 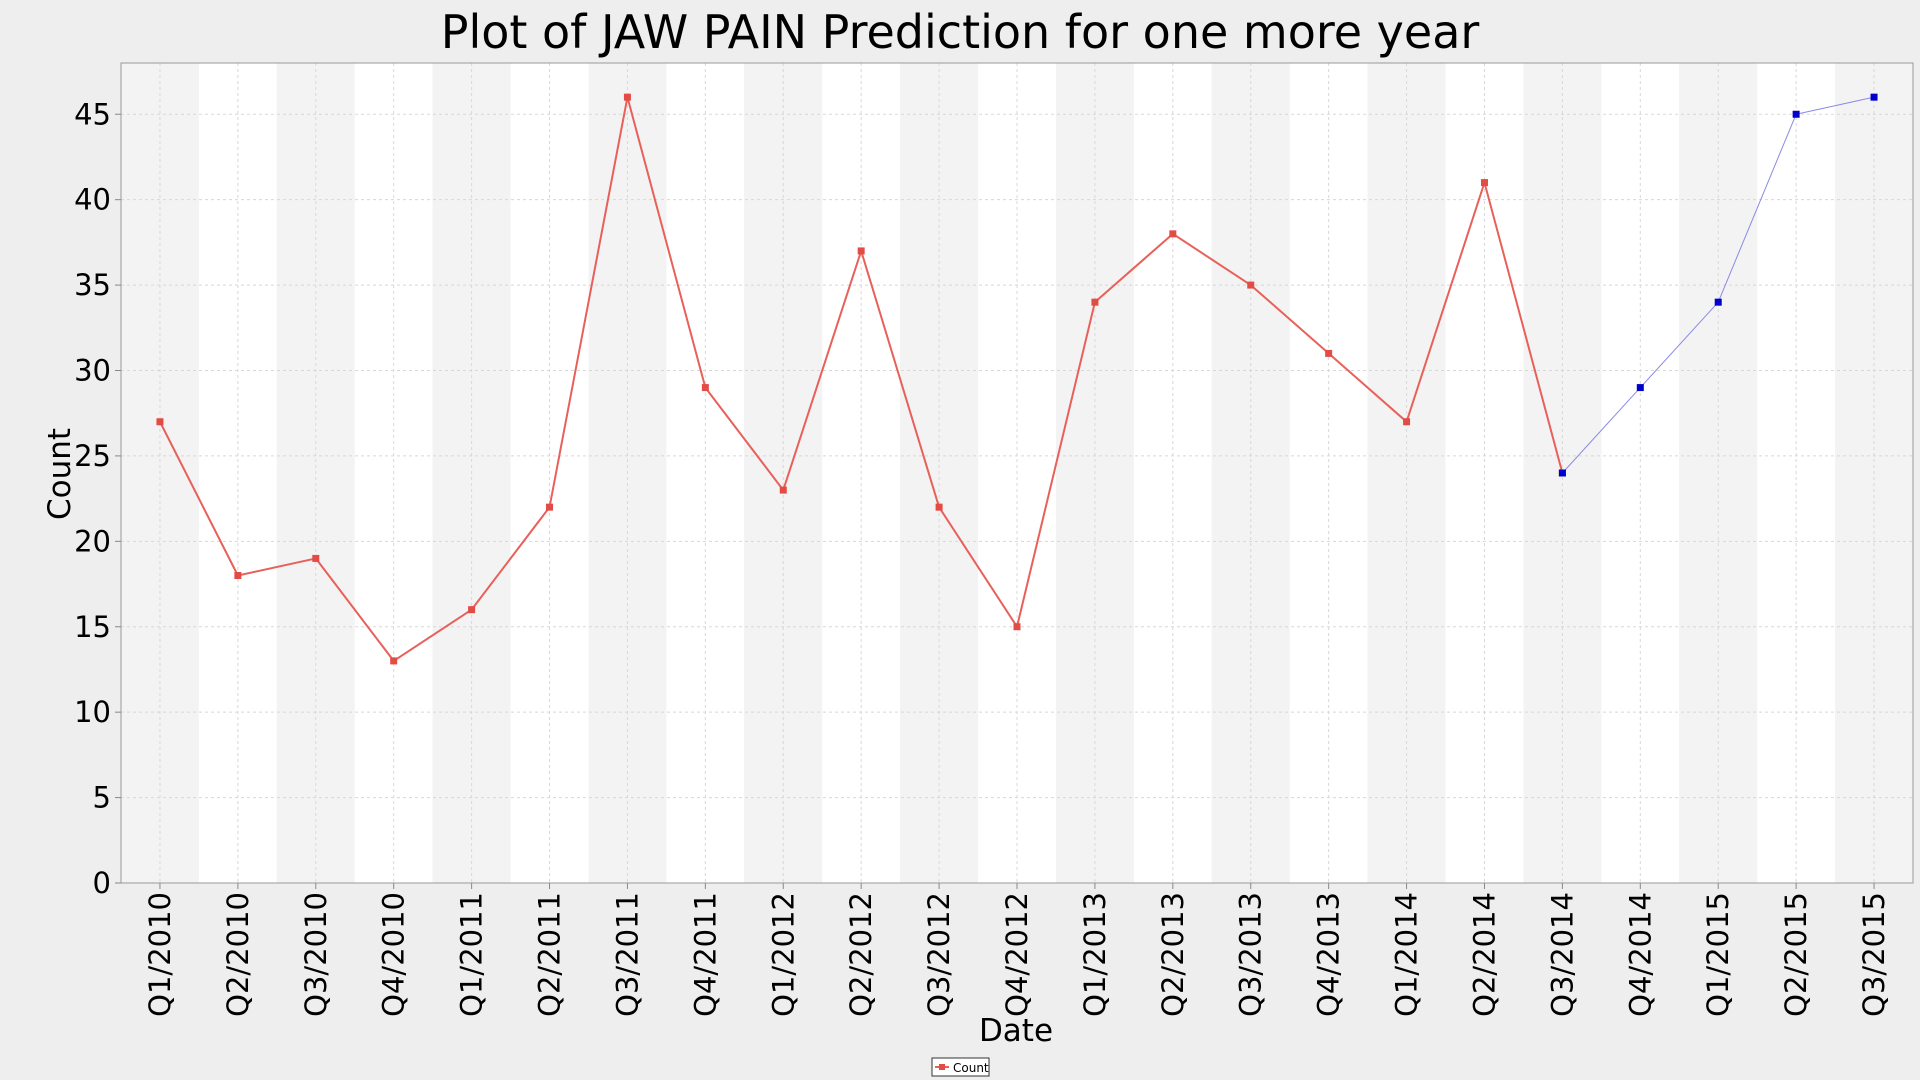 What do you see at coordinates (92, 200) in the screenshot?
I see `y-tick-label: 40` at bounding box center [92, 200].